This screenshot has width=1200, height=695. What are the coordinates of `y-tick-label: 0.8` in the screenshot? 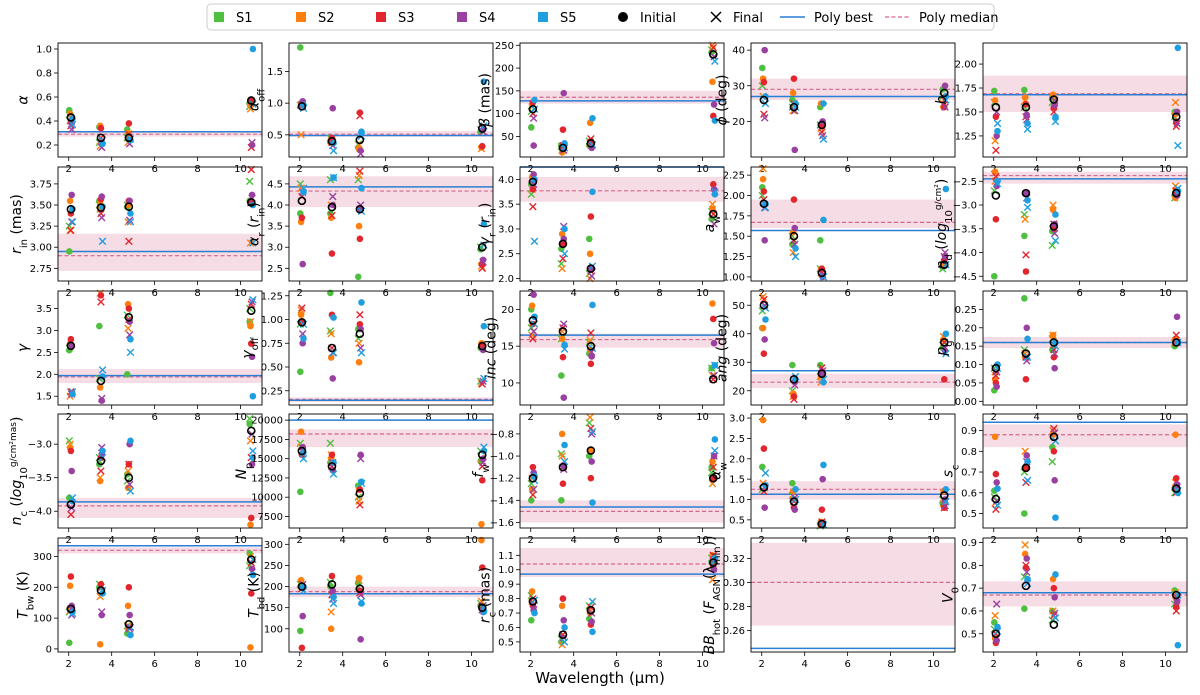 It's located at (506, 599).